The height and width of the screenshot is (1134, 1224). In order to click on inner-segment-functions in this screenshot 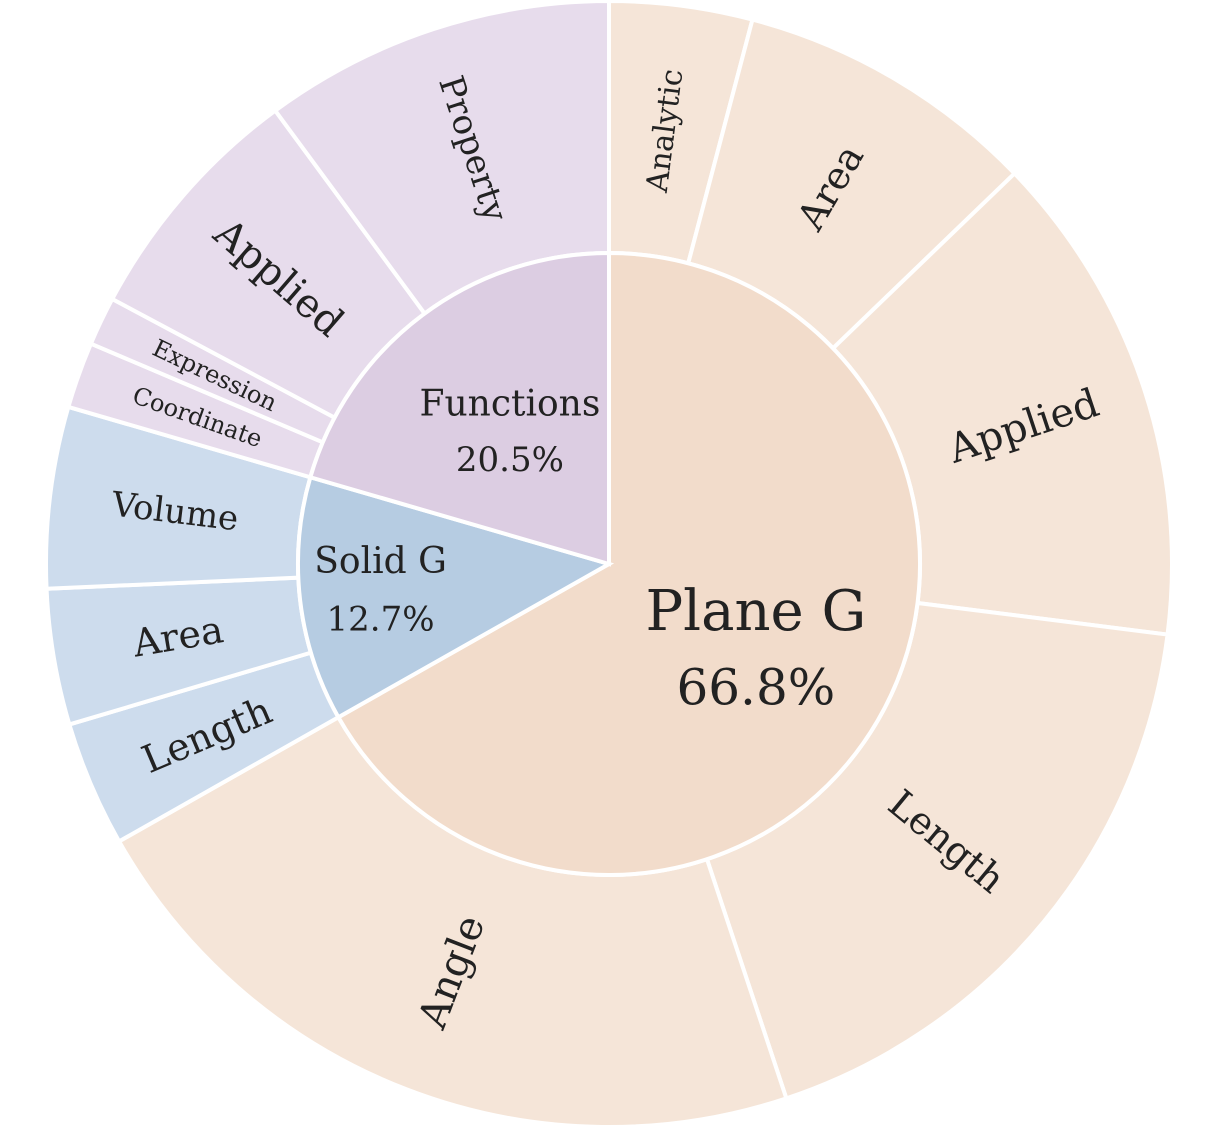, I will do `click(459, 408)`.